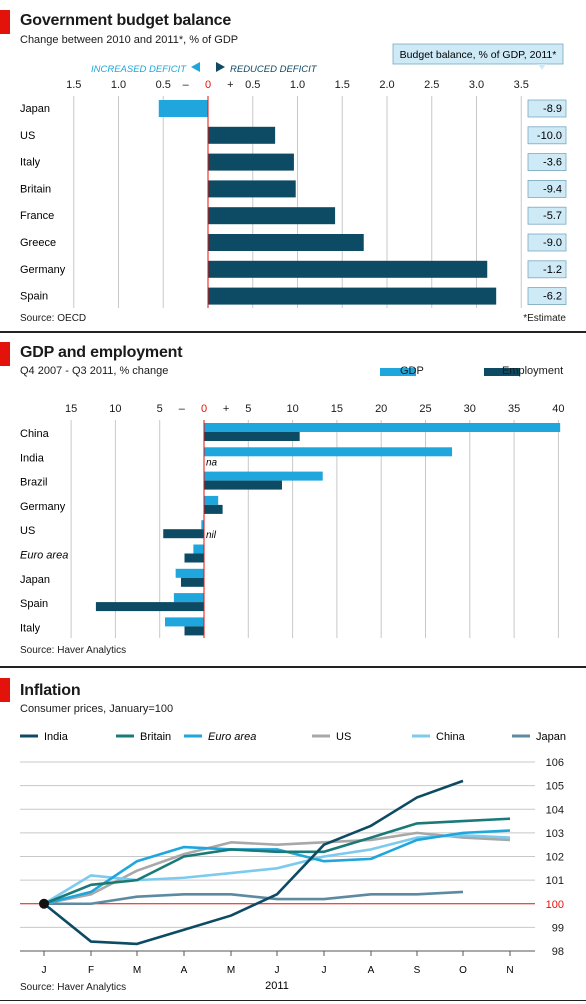 Image resolution: width=586 pixels, height=1004 pixels. What do you see at coordinates (417, 970) in the screenshot?
I see `x-tick-label: S` at bounding box center [417, 970].